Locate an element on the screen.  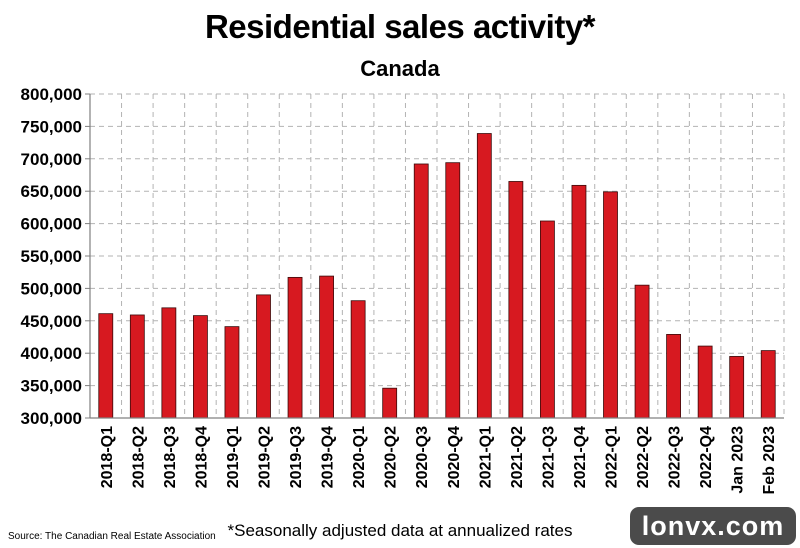
x-tick-label: 2019-Q2 is located at coordinates (265, 457).